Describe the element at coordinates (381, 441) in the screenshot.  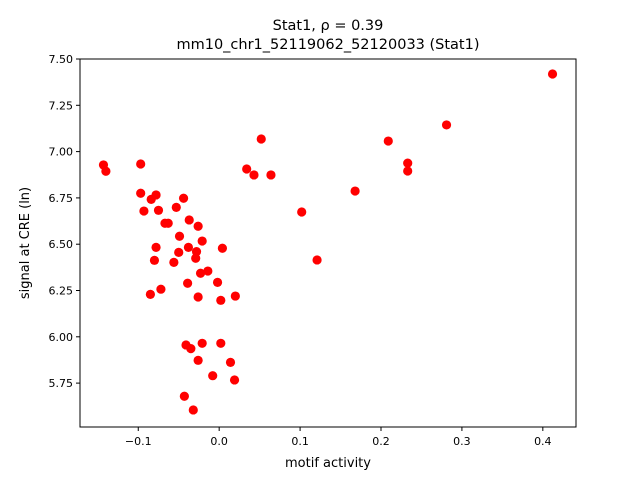
I see `x-tick-label: 0.2` at that location.